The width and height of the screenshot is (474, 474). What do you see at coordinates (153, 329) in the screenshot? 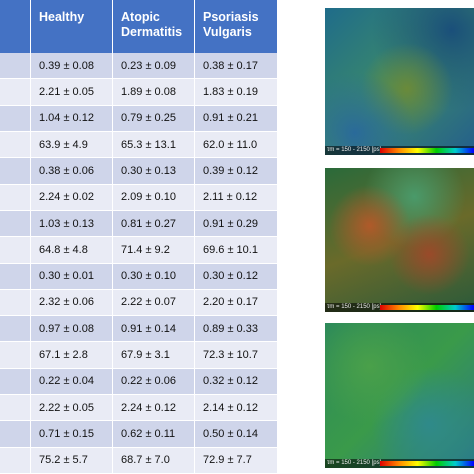
I see `table-cell: 0.91 ± 0.14` at bounding box center [153, 329].